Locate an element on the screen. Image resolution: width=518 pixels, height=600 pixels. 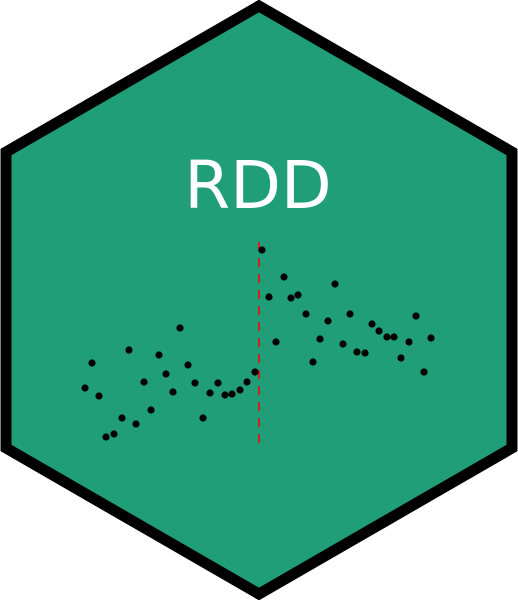
scatter-right-group is located at coordinates (346, 311).